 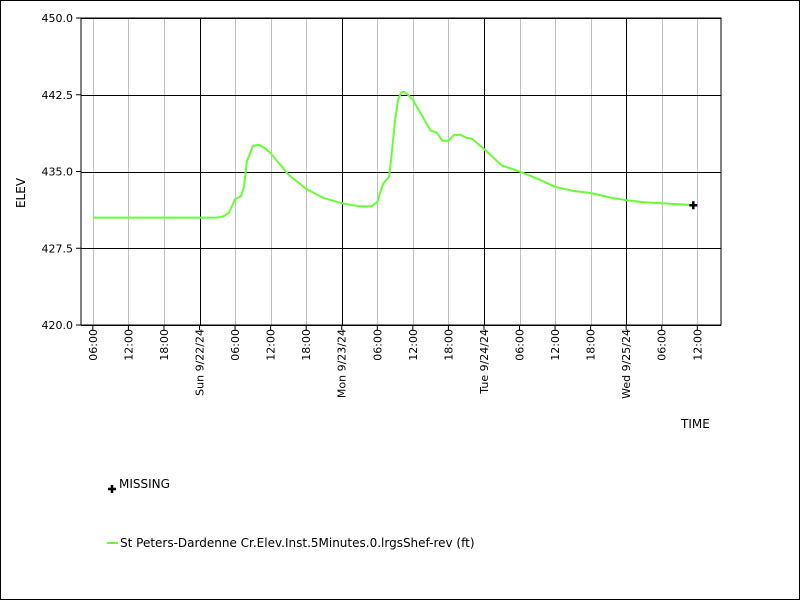 What do you see at coordinates (342, 363) in the screenshot?
I see `x-tick-label: Mon 9/23/24` at bounding box center [342, 363].